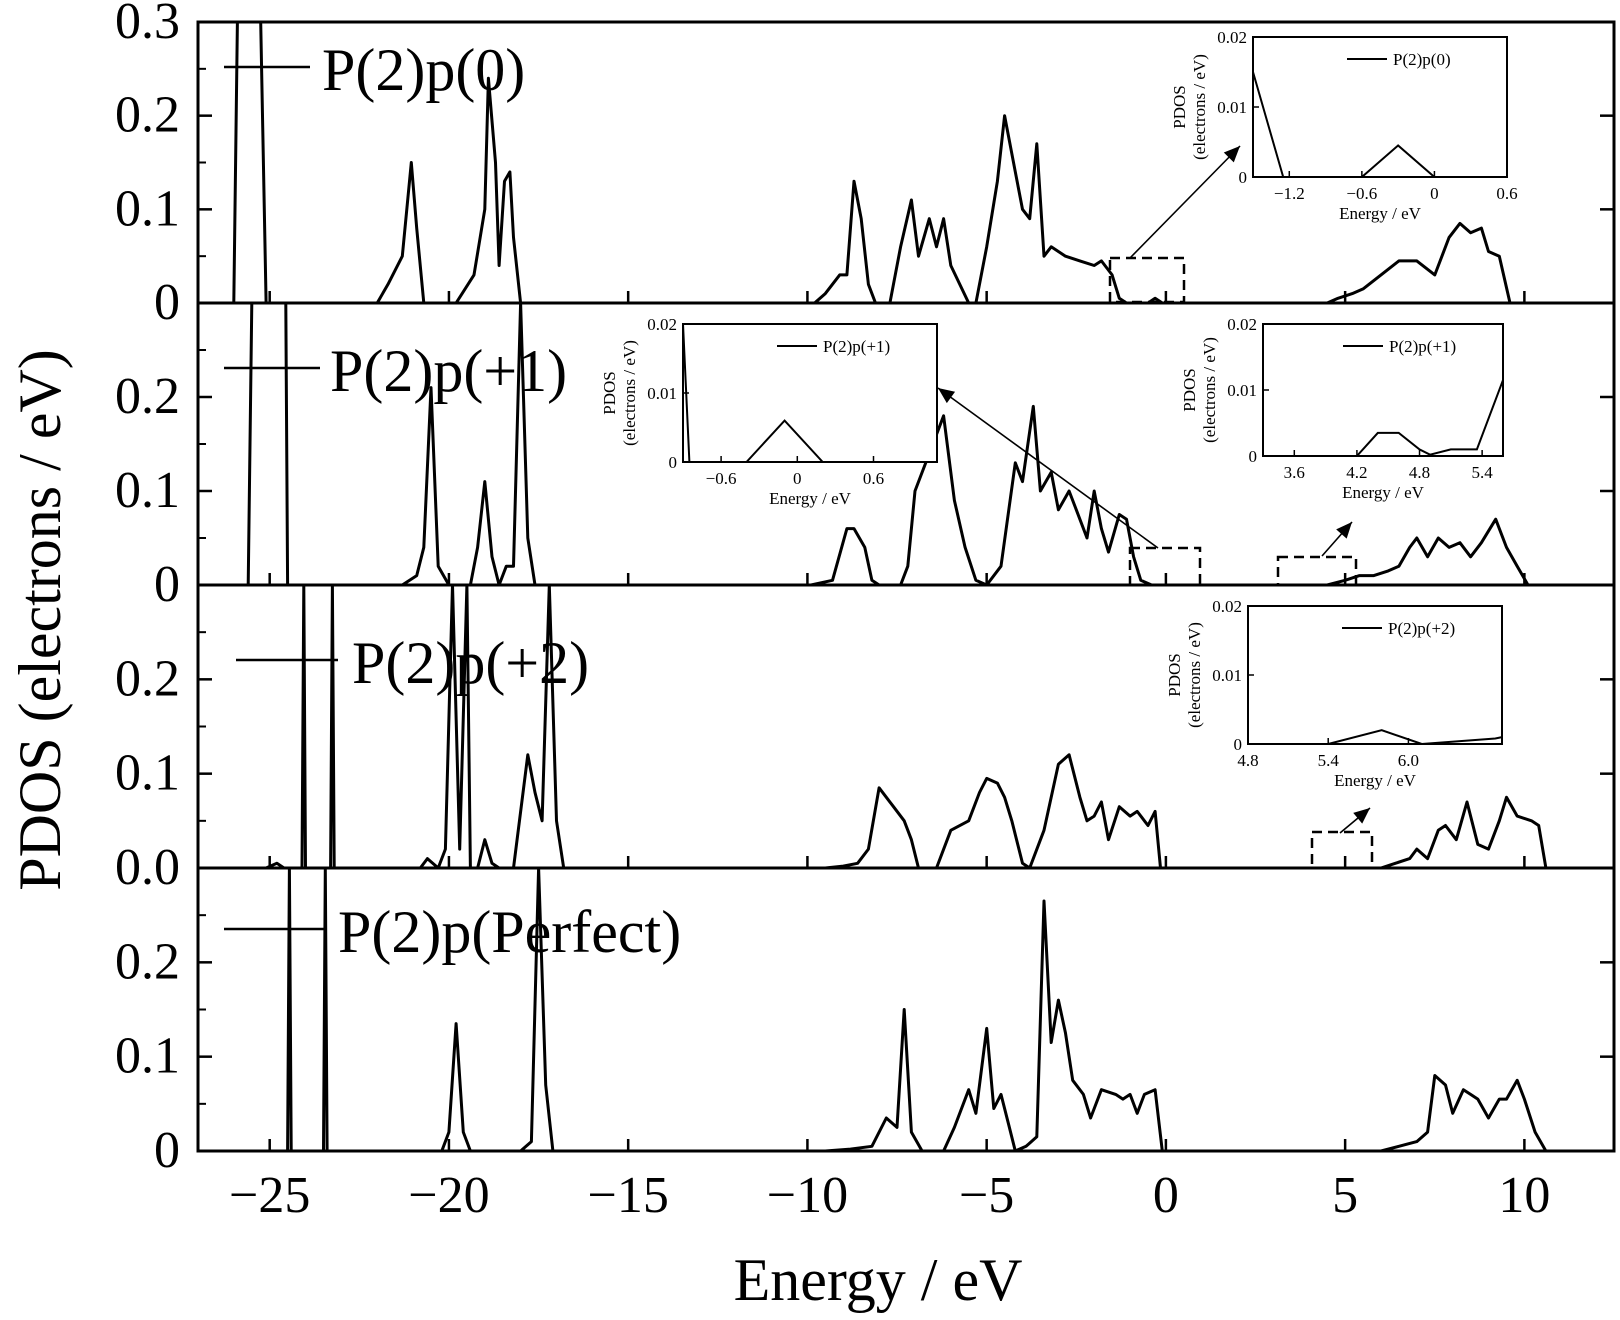 The width and height of the screenshot is (1620, 1320). I want to click on x-axis-title: Energy / eV, so click(878, 1280).